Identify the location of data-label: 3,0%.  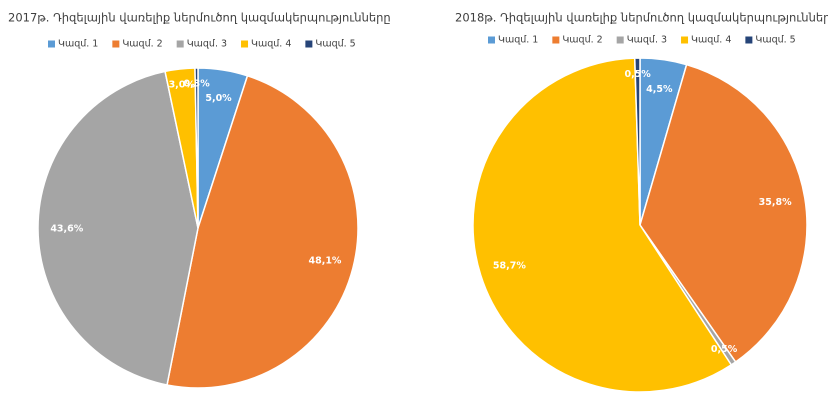
(182, 84).